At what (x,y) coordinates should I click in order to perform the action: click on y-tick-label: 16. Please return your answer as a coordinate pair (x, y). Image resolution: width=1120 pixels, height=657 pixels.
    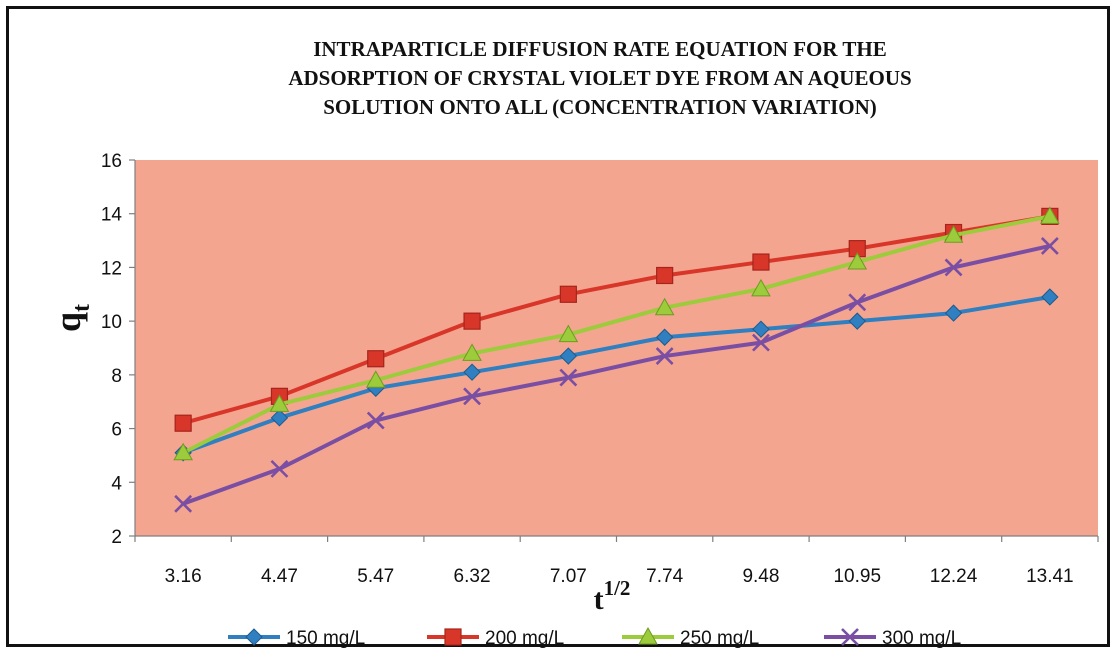
    Looking at the image, I should click on (111, 161).